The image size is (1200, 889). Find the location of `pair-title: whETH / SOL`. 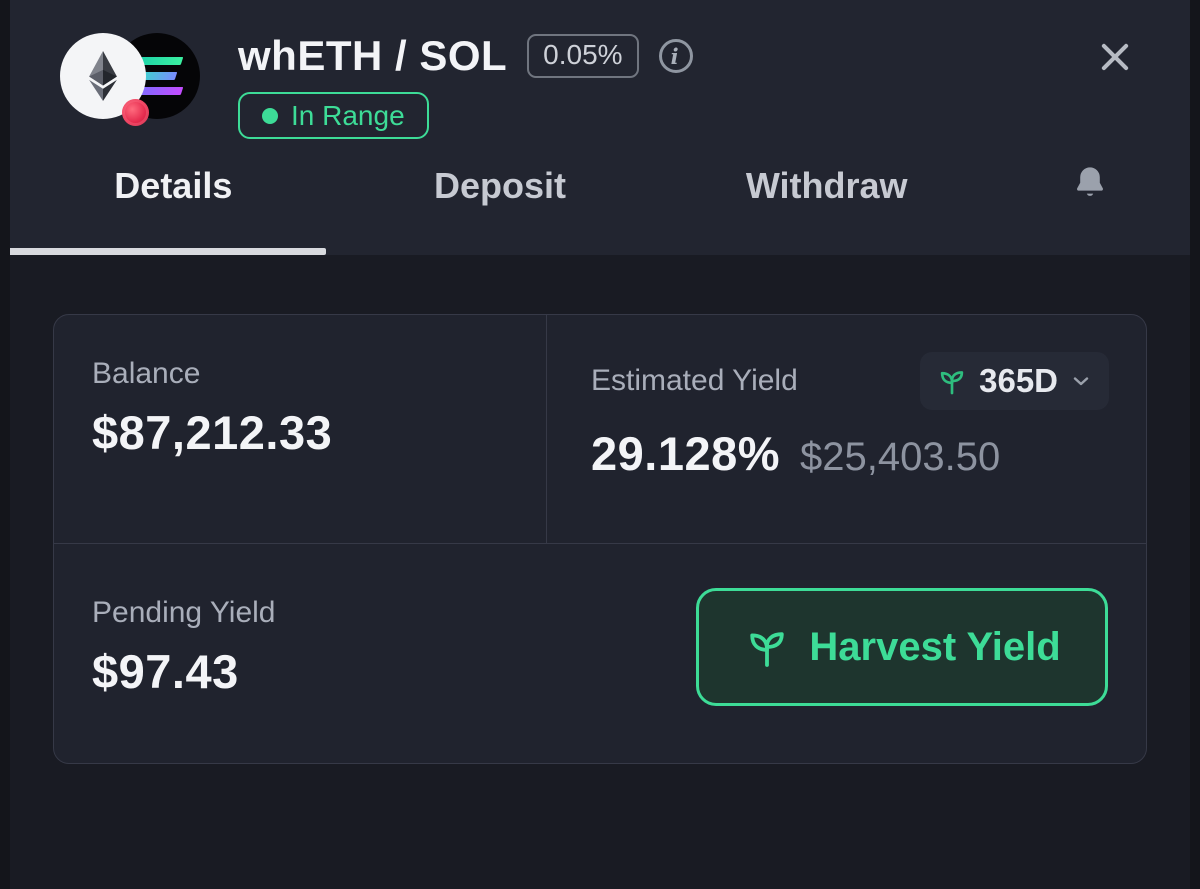

pair-title: whETH / SOL is located at coordinates (373, 55).